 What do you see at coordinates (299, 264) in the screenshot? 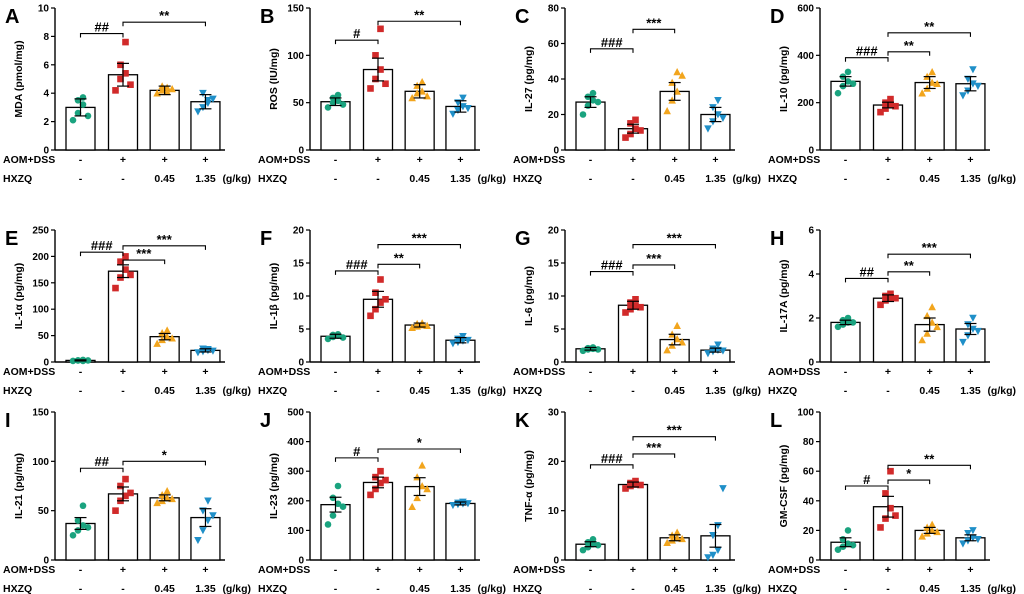
I see `y-tick-label: 15` at bounding box center [299, 264].